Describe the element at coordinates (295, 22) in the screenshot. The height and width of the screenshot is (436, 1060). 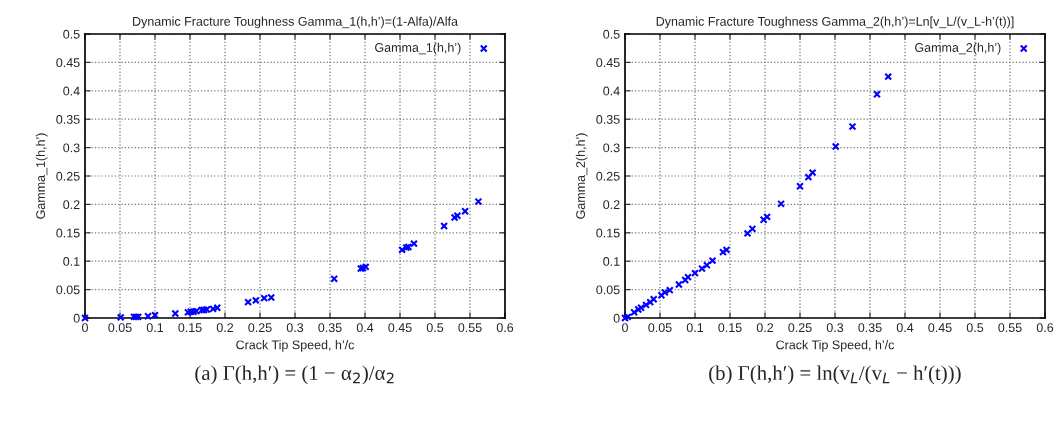
I see `chart-title: Dynamic Fracture Toughness Gamma_1(h,h’)=(1-Alfa)/Alfa` at that location.